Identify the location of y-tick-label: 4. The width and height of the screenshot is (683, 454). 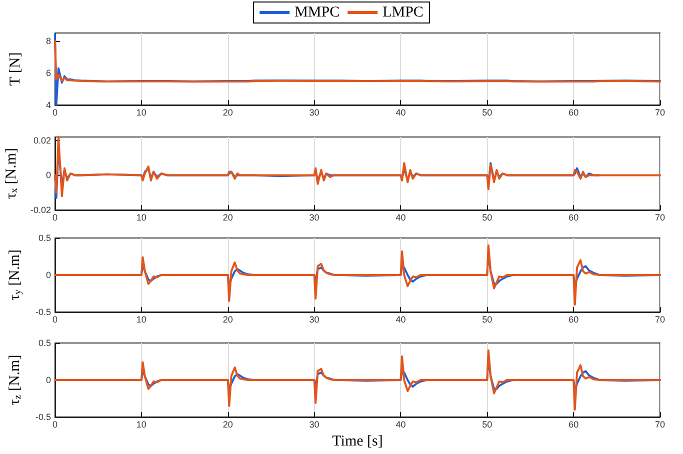
(48, 105).